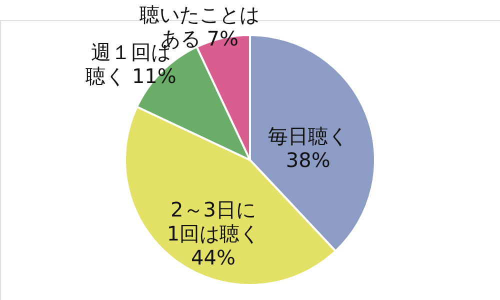 Image resolution: width=500 pixels, height=300 pixels. What do you see at coordinates (308, 136) in the screenshot?
I see `slice-label: 毎日聴く` at bounding box center [308, 136].